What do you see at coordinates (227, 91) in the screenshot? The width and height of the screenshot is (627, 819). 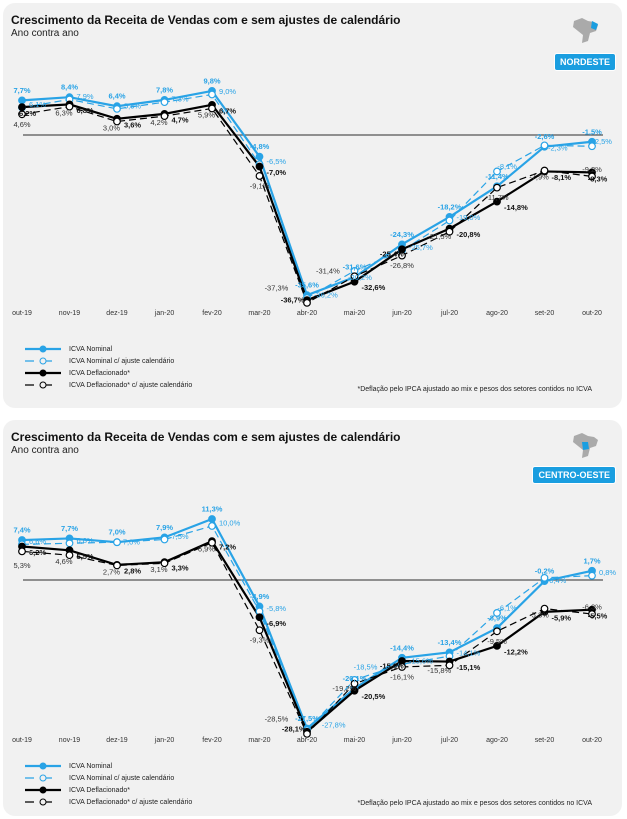 I see `data-label: 9,0%` at bounding box center [227, 91].